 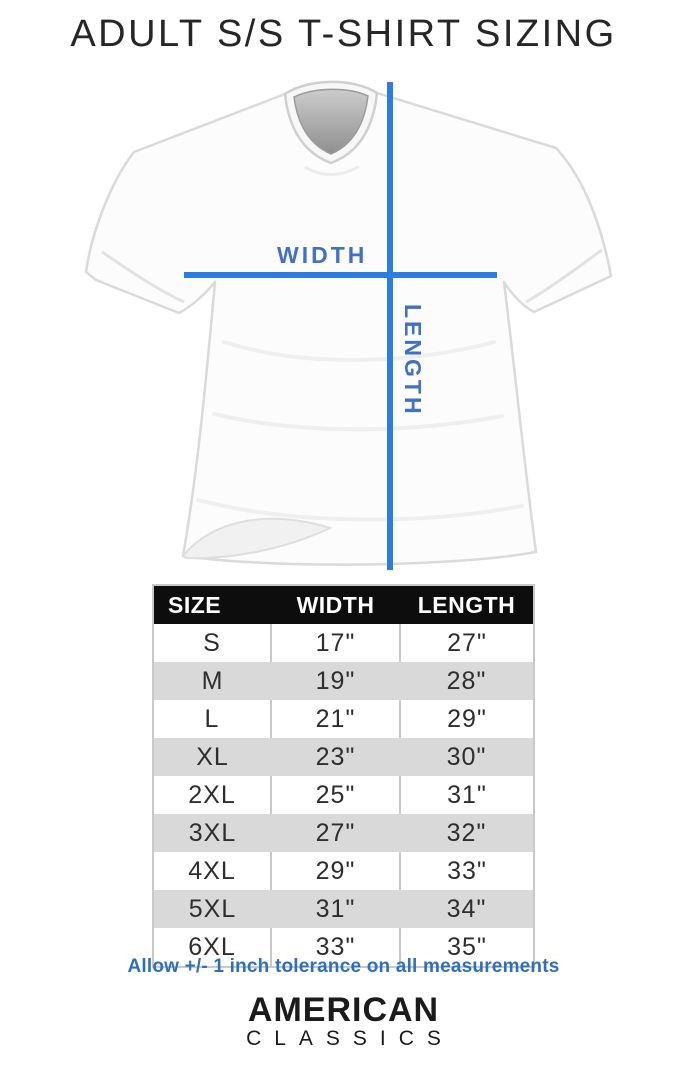 I want to click on table-row: 2XL 25" 31", so click(x=343, y=795).